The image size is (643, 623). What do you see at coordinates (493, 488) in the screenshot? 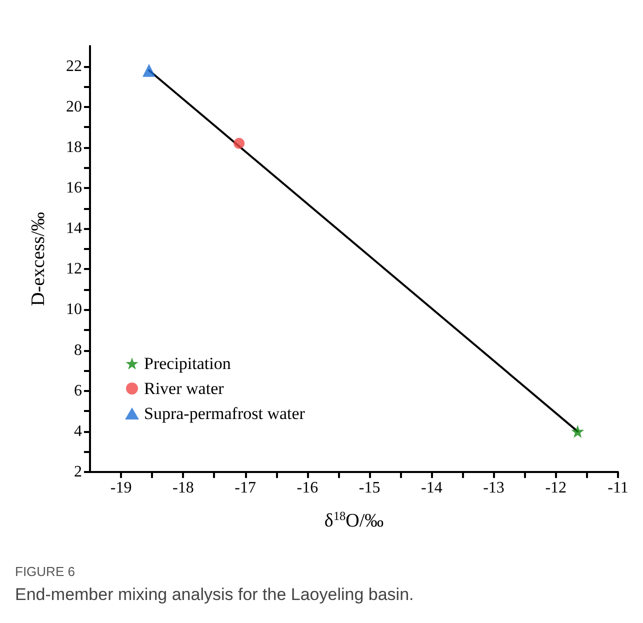
I see `x-tick-label: -13` at bounding box center [493, 488].